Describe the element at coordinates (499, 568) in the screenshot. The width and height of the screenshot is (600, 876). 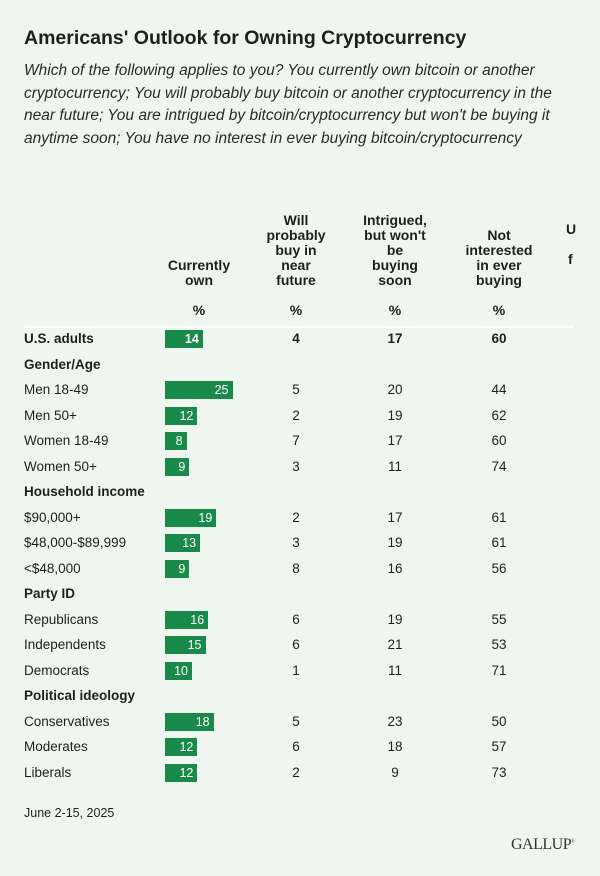
I see `cell-value: 56` at that location.